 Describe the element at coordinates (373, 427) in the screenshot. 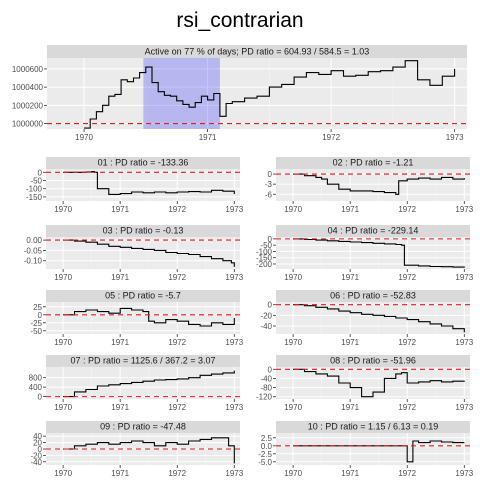

I see `panel-strip-label: 10 : PD ratio = 1.15 / 6.13 = 0.19` at that location.